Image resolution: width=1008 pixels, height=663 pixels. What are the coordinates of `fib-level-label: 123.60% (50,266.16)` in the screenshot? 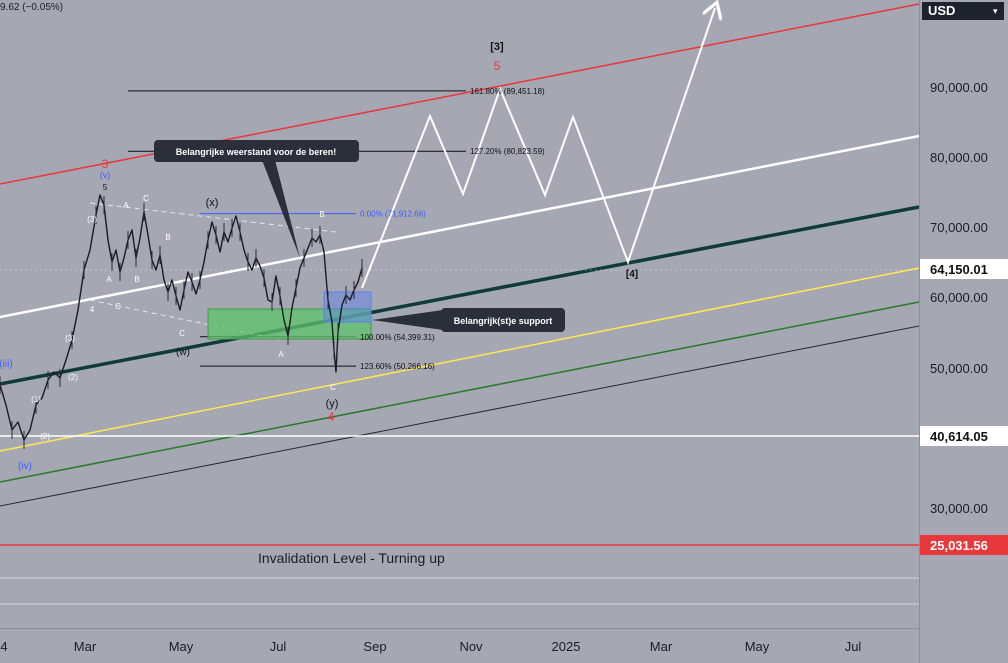 It's located at (397, 366).